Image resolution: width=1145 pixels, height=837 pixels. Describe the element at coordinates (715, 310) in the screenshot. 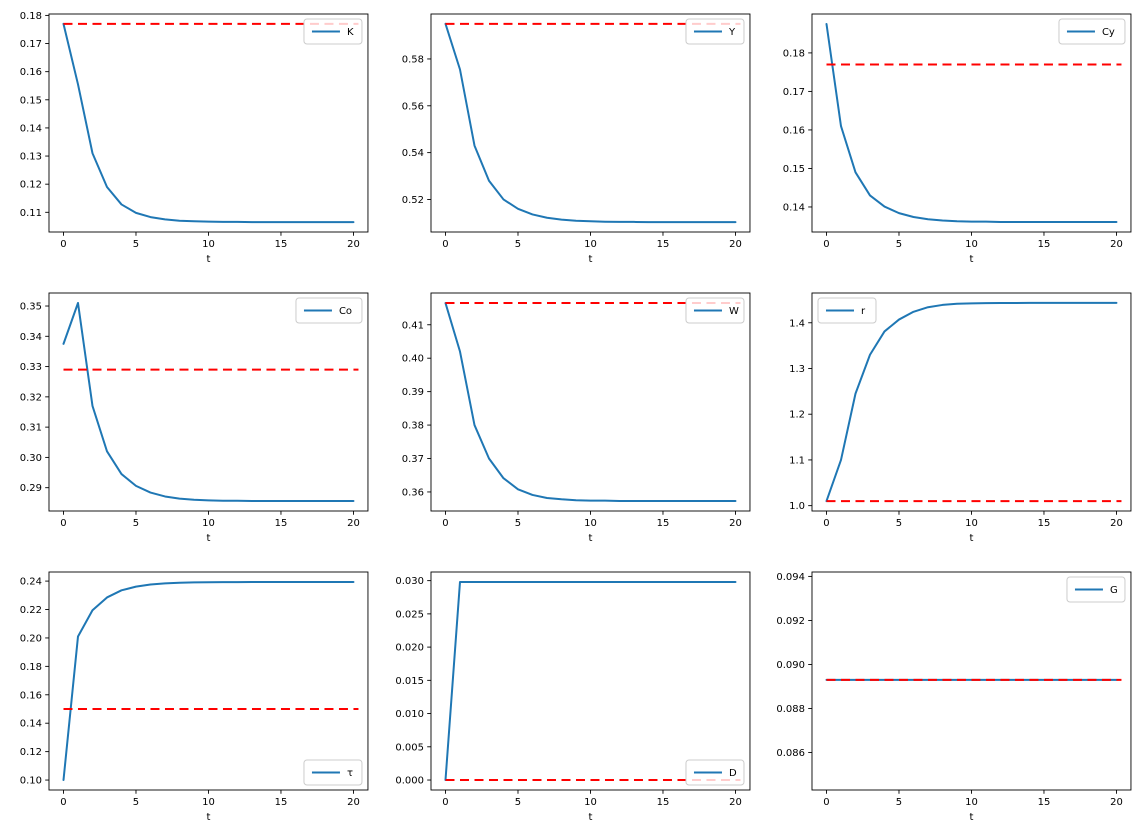

I see `legend-W: W` at that location.